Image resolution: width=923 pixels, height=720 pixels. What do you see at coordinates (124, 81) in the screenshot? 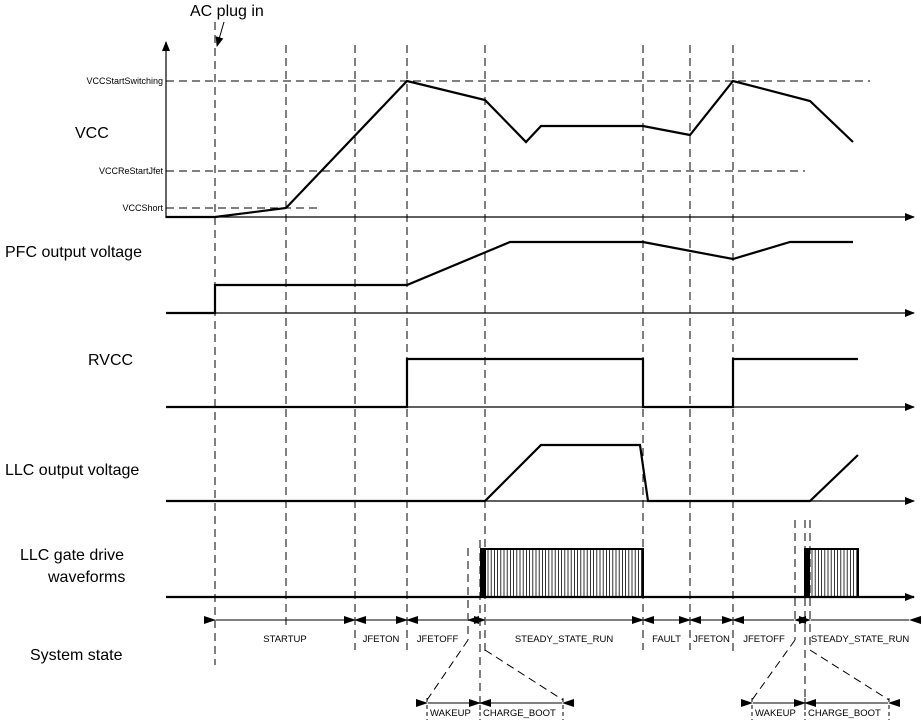
I see `level-start-switching: VCCStartSwitching` at bounding box center [124, 81].